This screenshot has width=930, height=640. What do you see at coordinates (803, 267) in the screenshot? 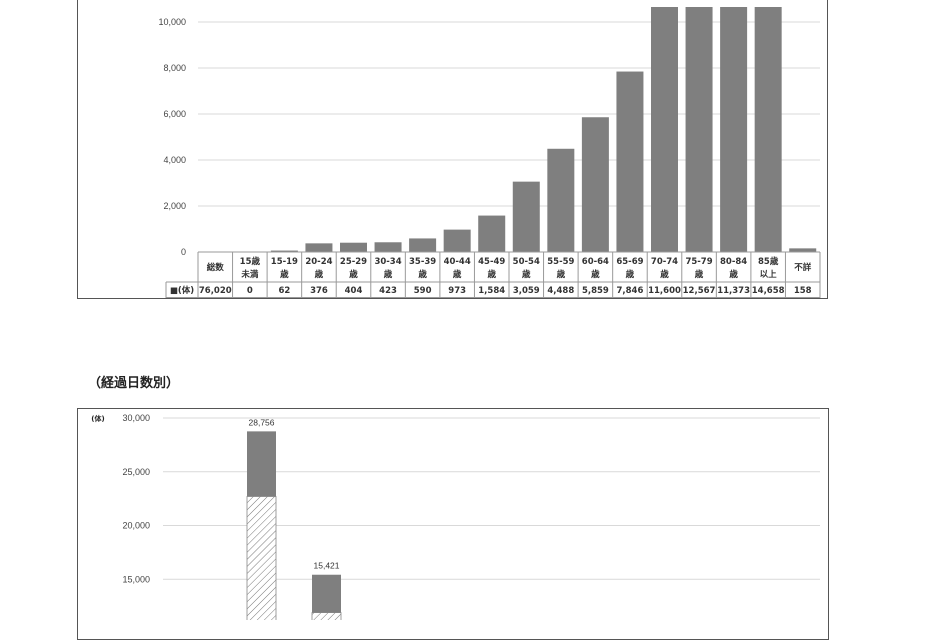
I see `category-label: 不詳` at bounding box center [803, 267].